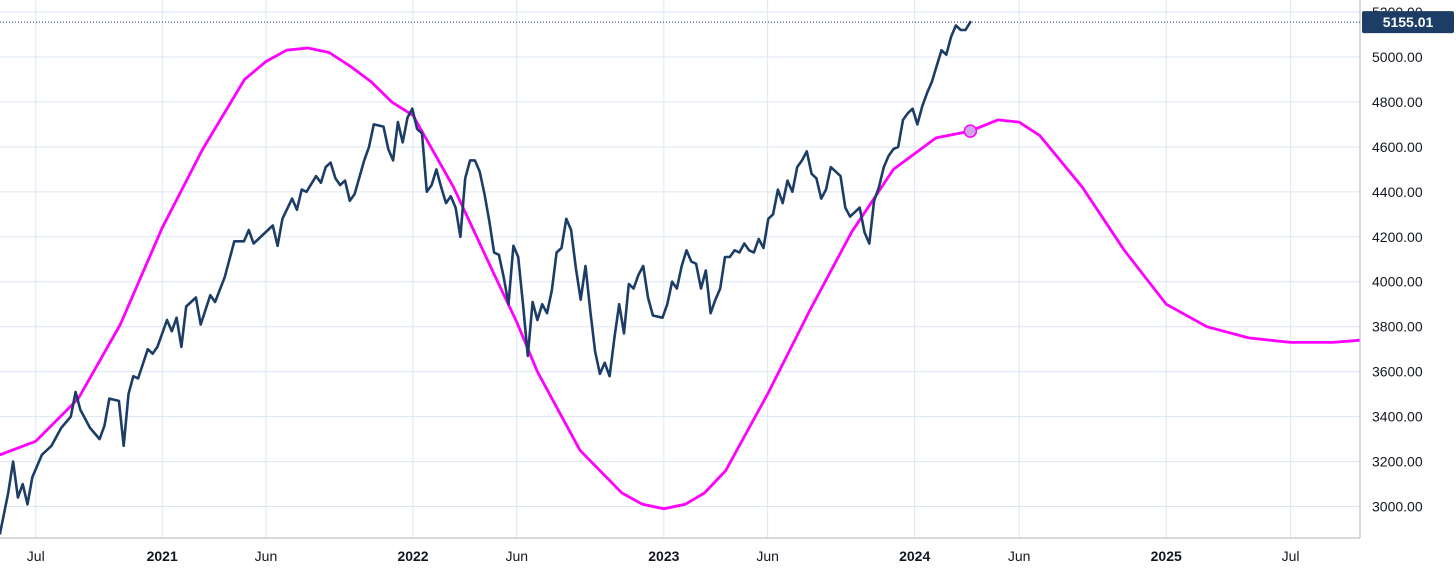  What do you see at coordinates (162, 556) in the screenshot?
I see `x-tick-label: 2021` at bounding box center [162, 556].